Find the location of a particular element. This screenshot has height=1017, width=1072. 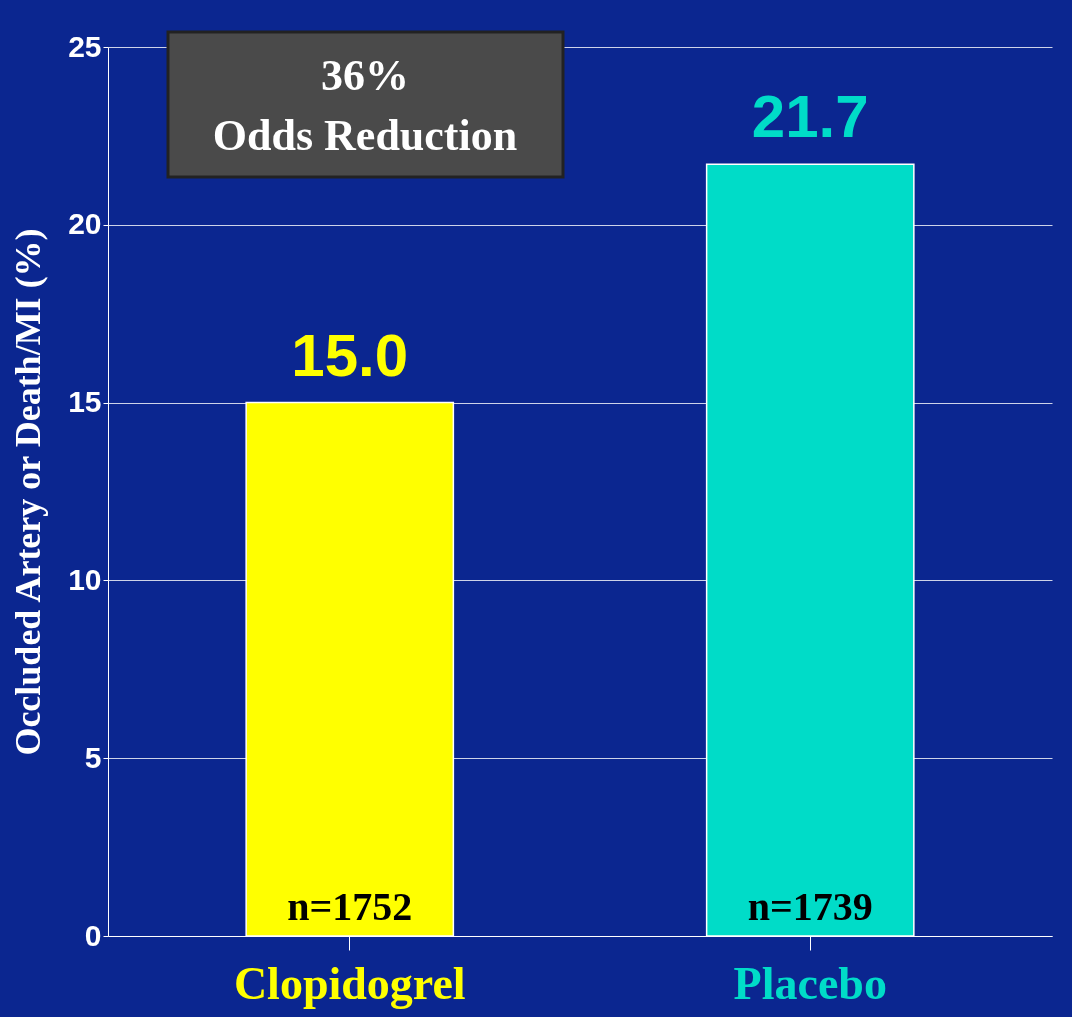

data-label: 15.0 is located at coordinates (350, 355).